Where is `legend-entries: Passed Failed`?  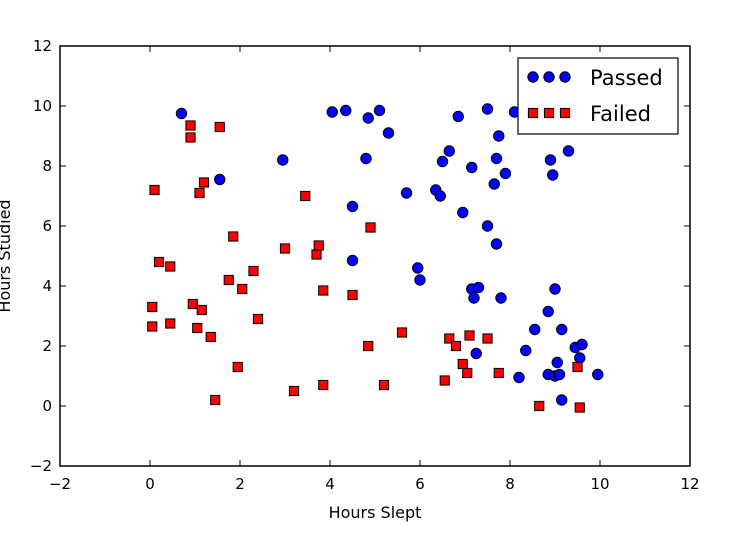
legend-entries: Passed Failed is located at coordinates (595, 96).